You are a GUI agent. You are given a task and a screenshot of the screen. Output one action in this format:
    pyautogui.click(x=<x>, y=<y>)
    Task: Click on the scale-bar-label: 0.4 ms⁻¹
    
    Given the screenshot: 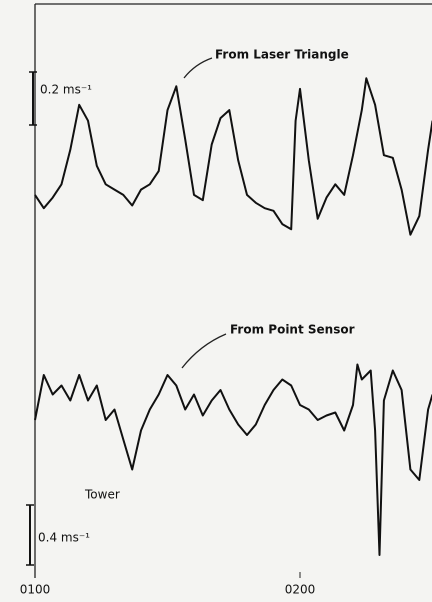 What is the action you would take?
    pyautogui.click(x=64, y=538)
    